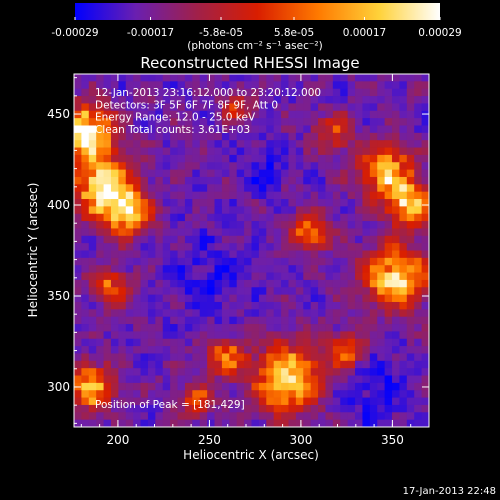 The image size is (500, 500). What do you see at coordinates (294, 33) in the screenshot?
I see `colorbar-tick-label: 5.8e-05` at bounding box center [294, 33].